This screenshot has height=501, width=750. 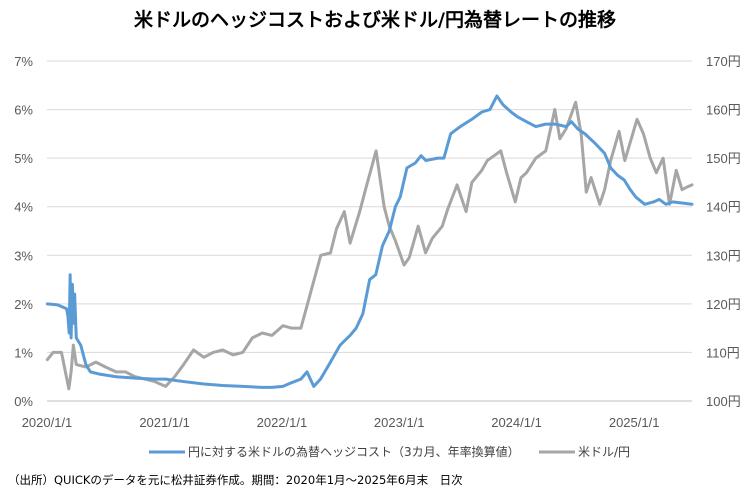 What do you see at coordinates (723, 231) in the screenshot?
I see `right-axis-ticks: 100円 110円 120円 130円 140円 150円 160円 170円` at bounding box center [723, 231].